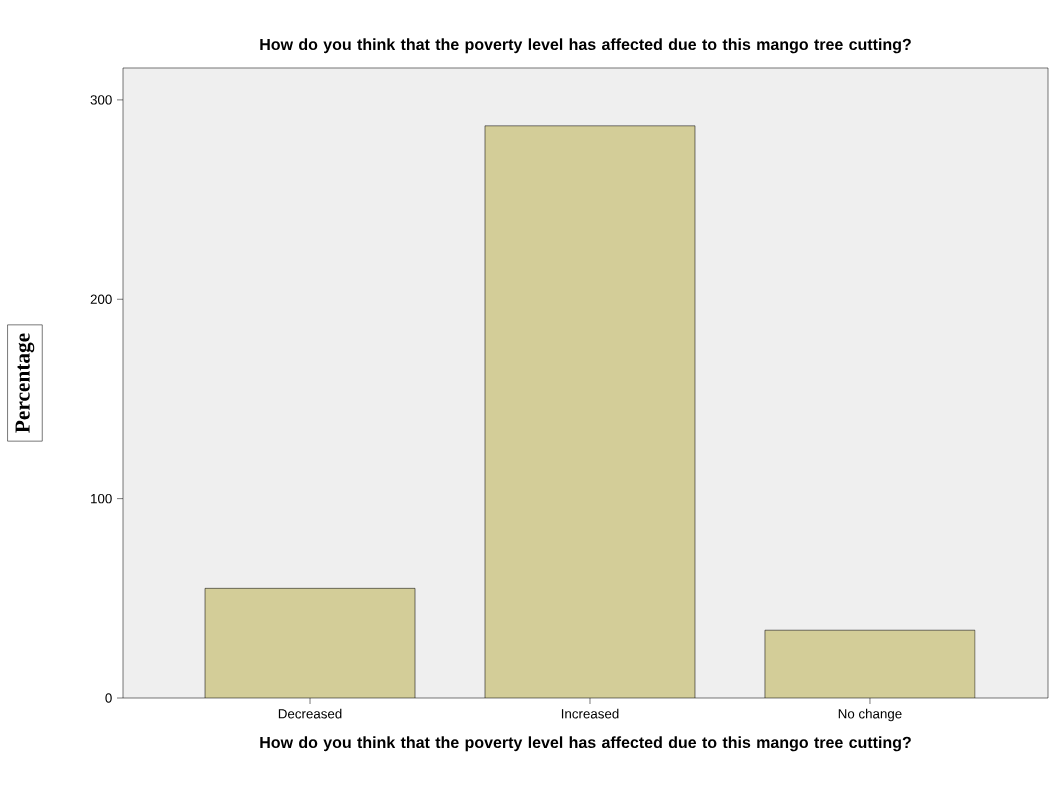 The image size is (1056, 800). What do you see at coordinates (101, 299) in the screenshot?
I see `y-tick-label: 200` at bounding box center [101, 299].